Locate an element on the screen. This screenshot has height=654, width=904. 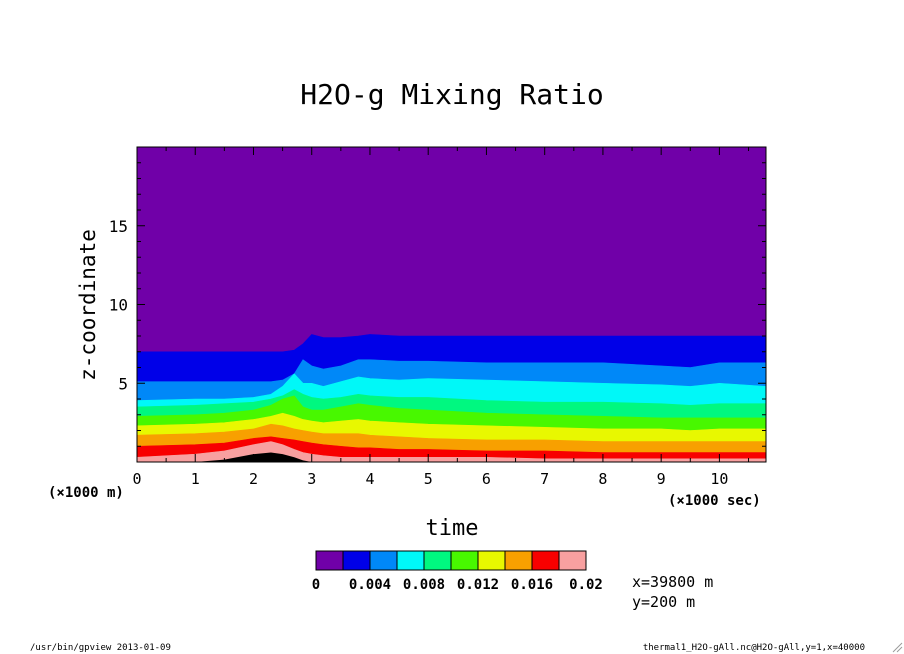
colorbar-label: 0 is located at coordinates (316, 585).